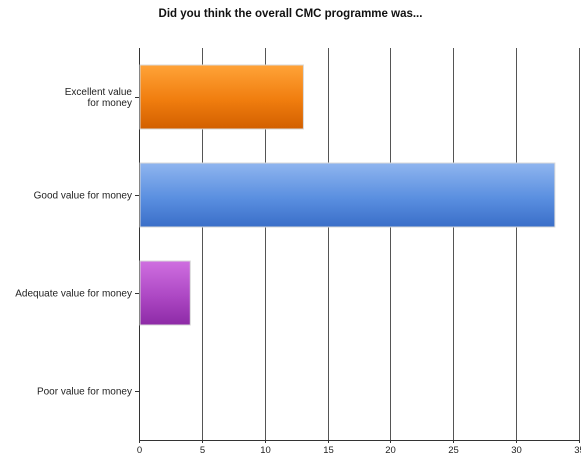 Image resolution: width=581 pixels, height=456 pixels. Describe the element at coordinates (390, 450) in the screenshot. I see `x-tick-label: 20` at that location.